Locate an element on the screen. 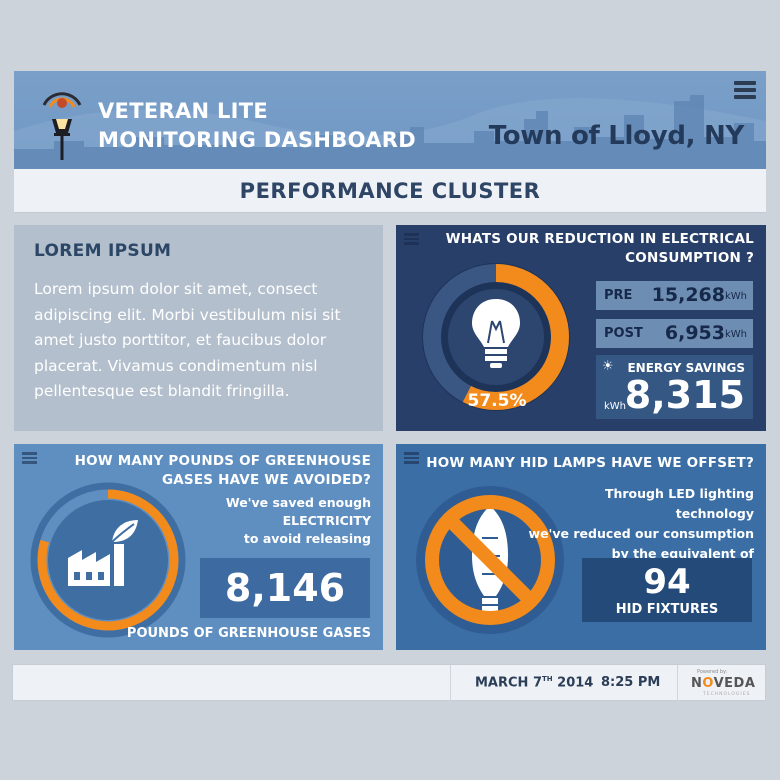  brand-letter-n: N is located at coordinates (697, 683).